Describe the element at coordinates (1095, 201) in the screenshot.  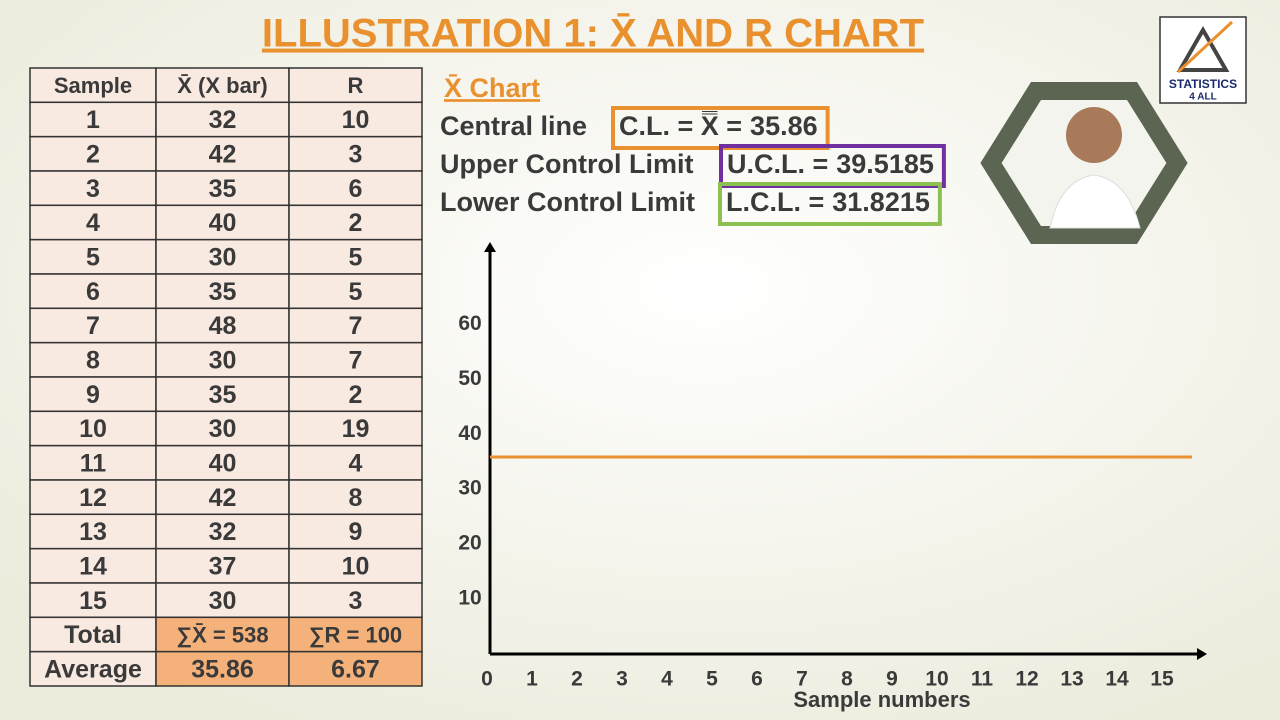
I see `presenter-shirt` at that location.